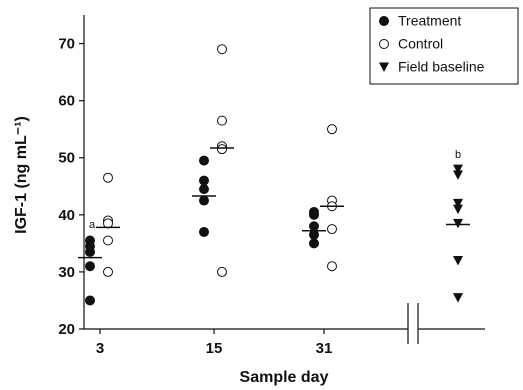 The width and height of the screenshot is (523, 390). What do you see at coordinates (324, 348) in the screenshot?
I see `x-tick-label: 31` at bounding box center [324, 348].